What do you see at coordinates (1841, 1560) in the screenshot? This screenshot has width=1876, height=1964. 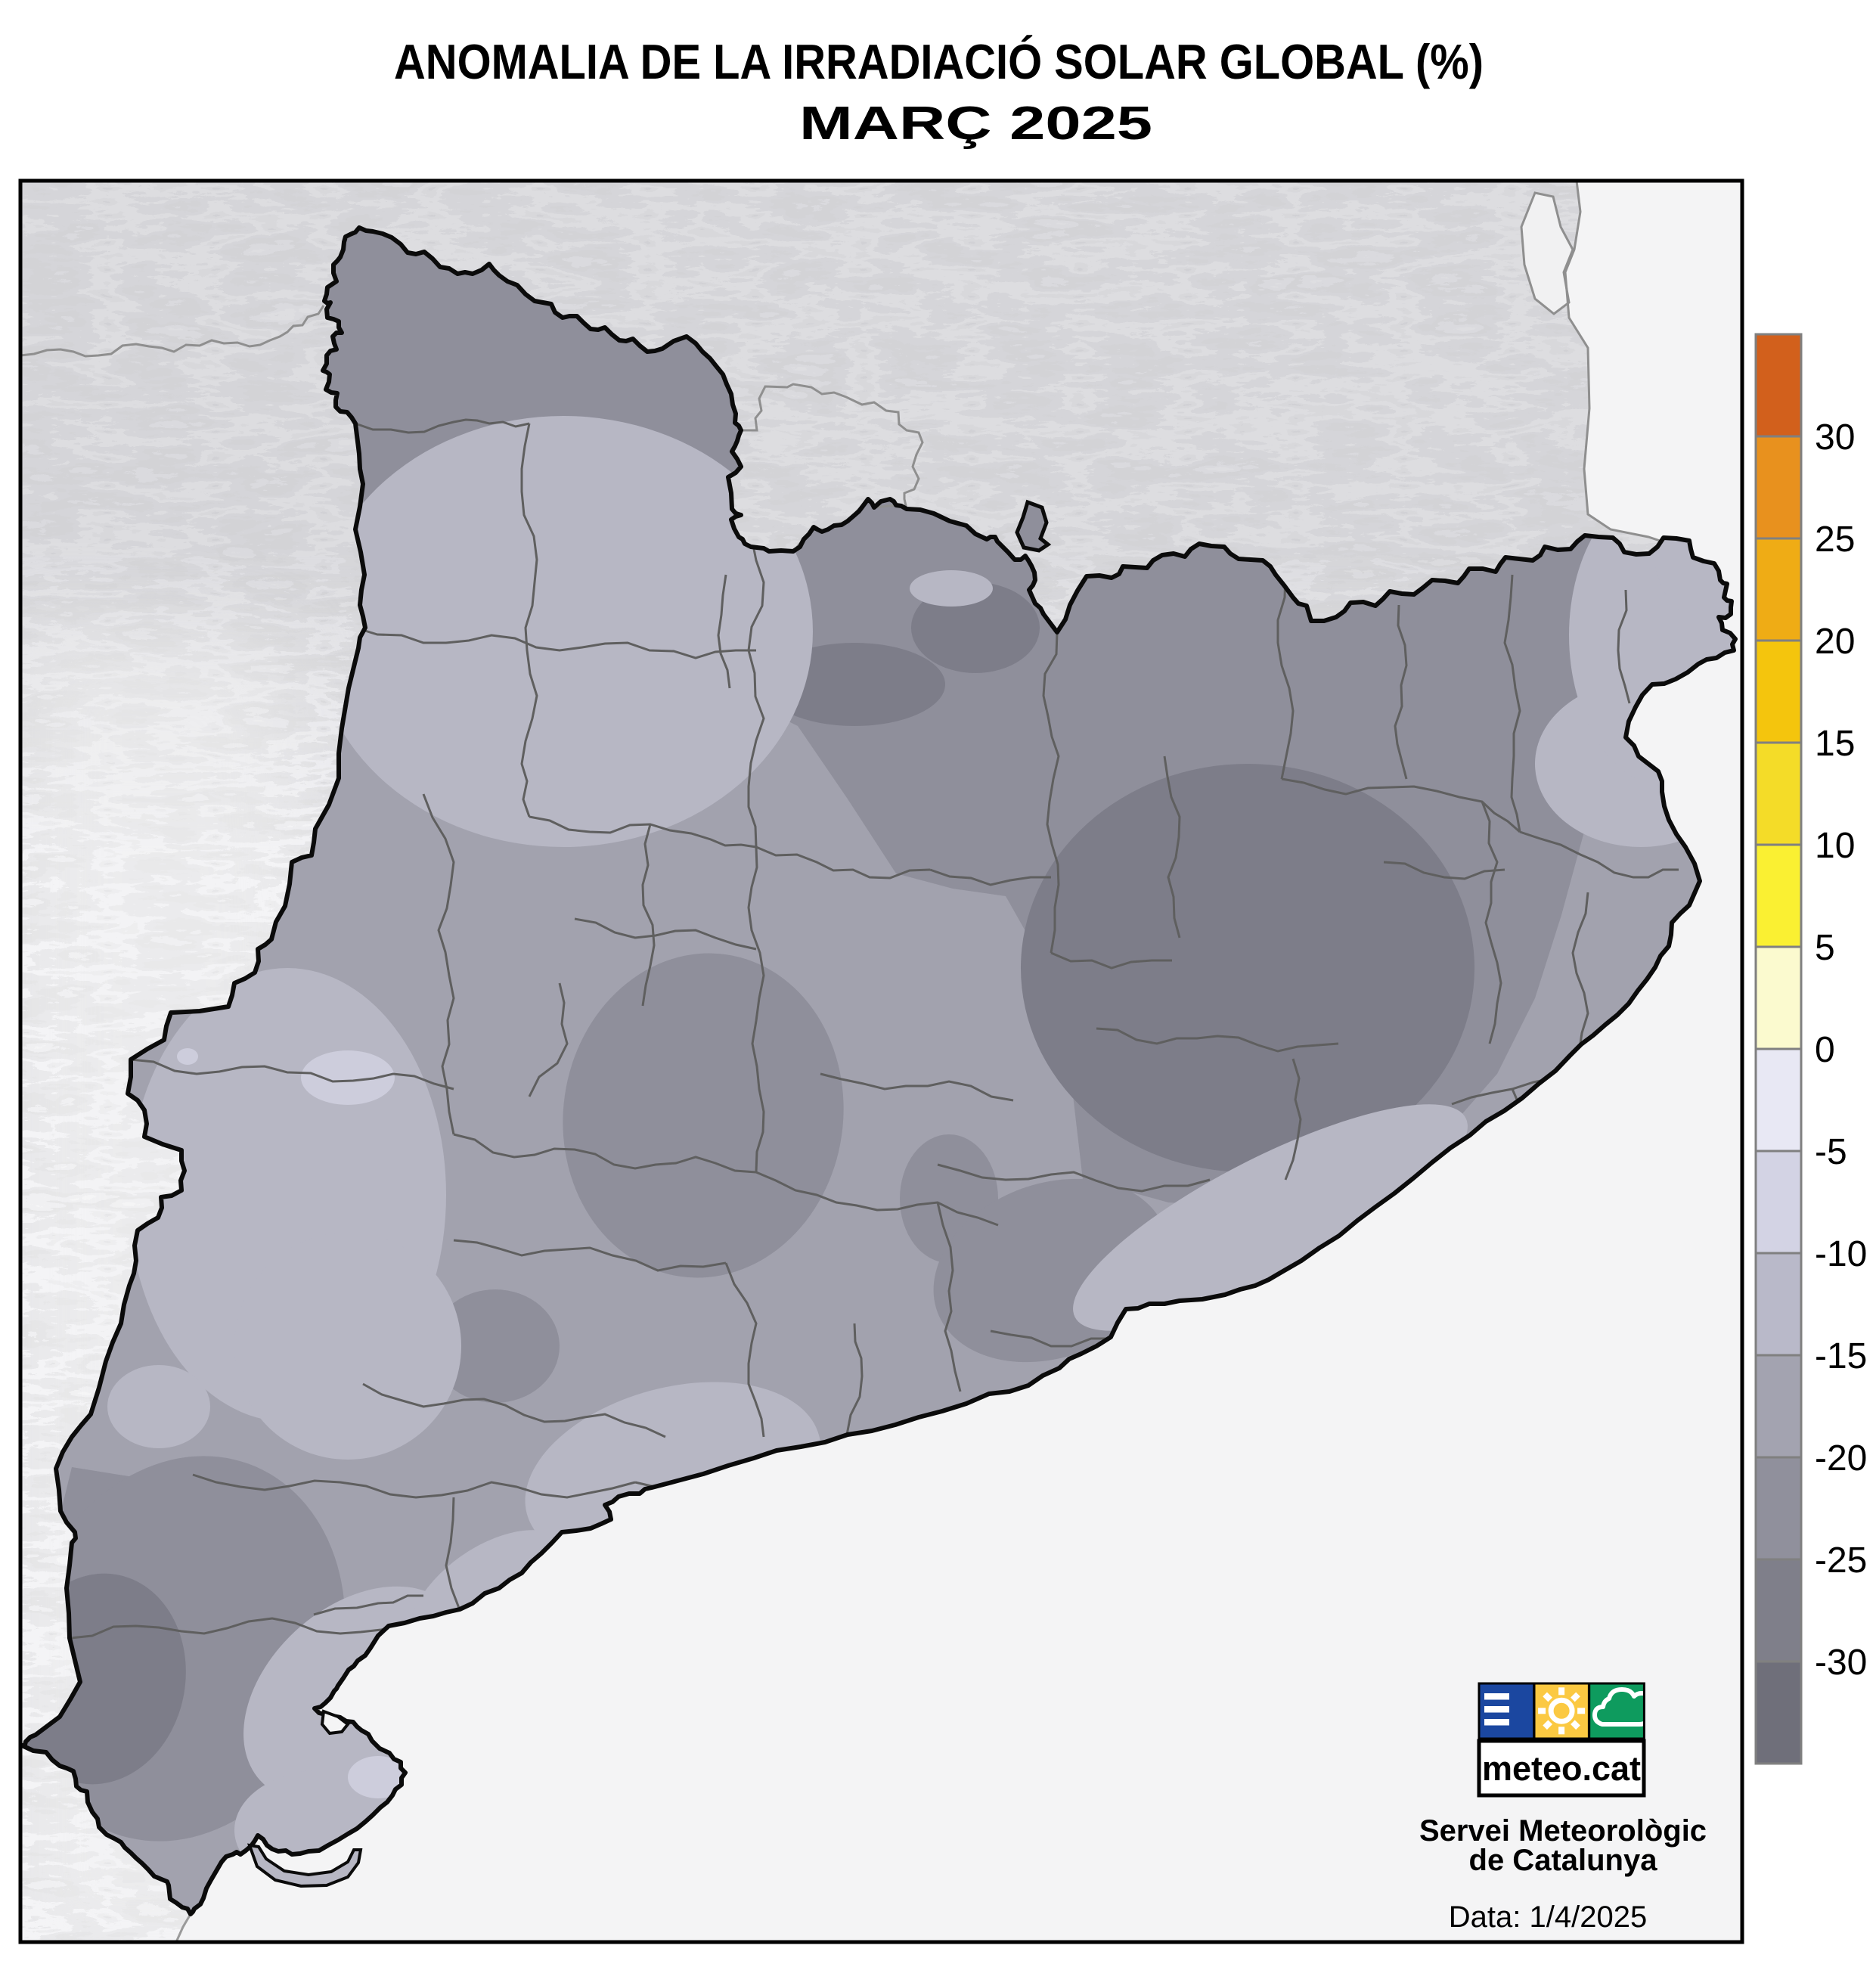 I see `svg-text: -25` at bounding box center [1841, 1560].